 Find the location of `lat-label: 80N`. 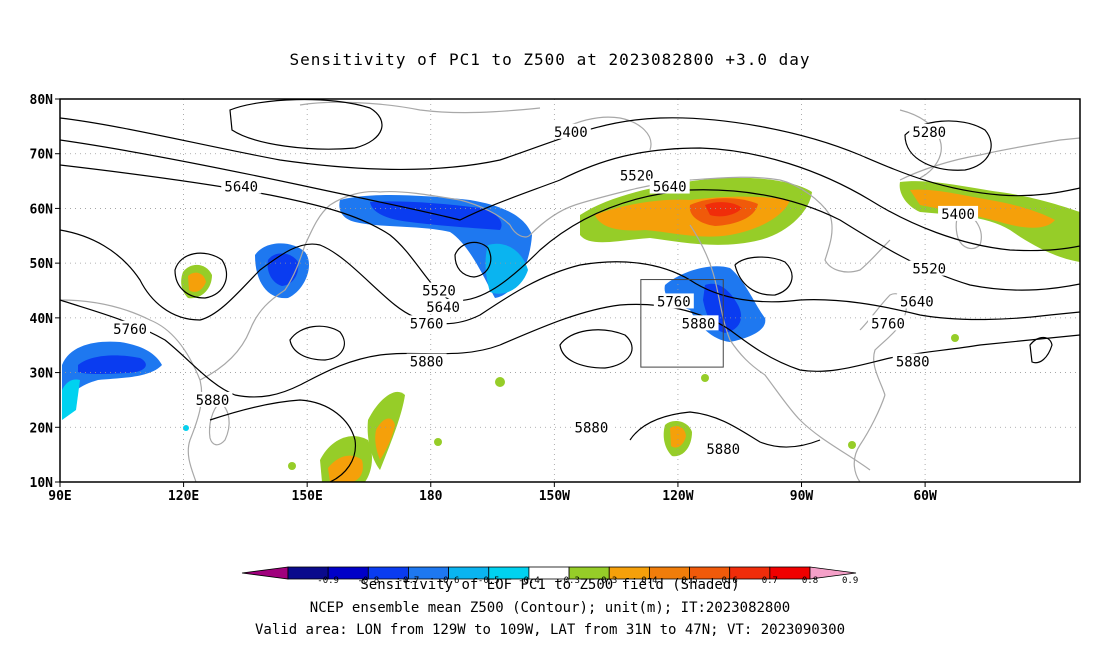

lat-label: 80N is located at coordinates (42, 100).